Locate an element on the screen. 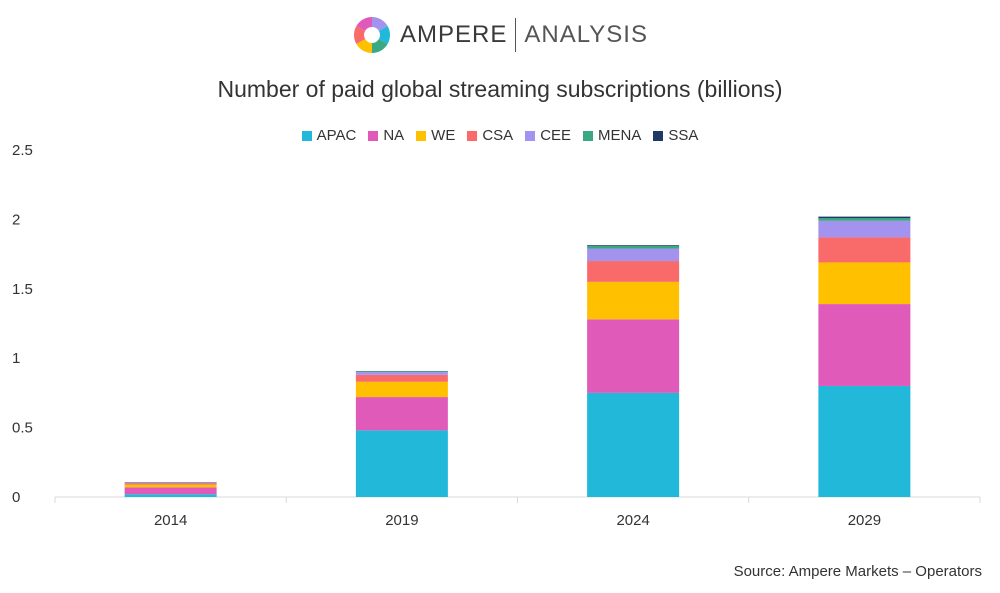 Image resolution: width=1000 pixels, height=593 pixels. bar-na-2014 is located at coordinates (170, 491).